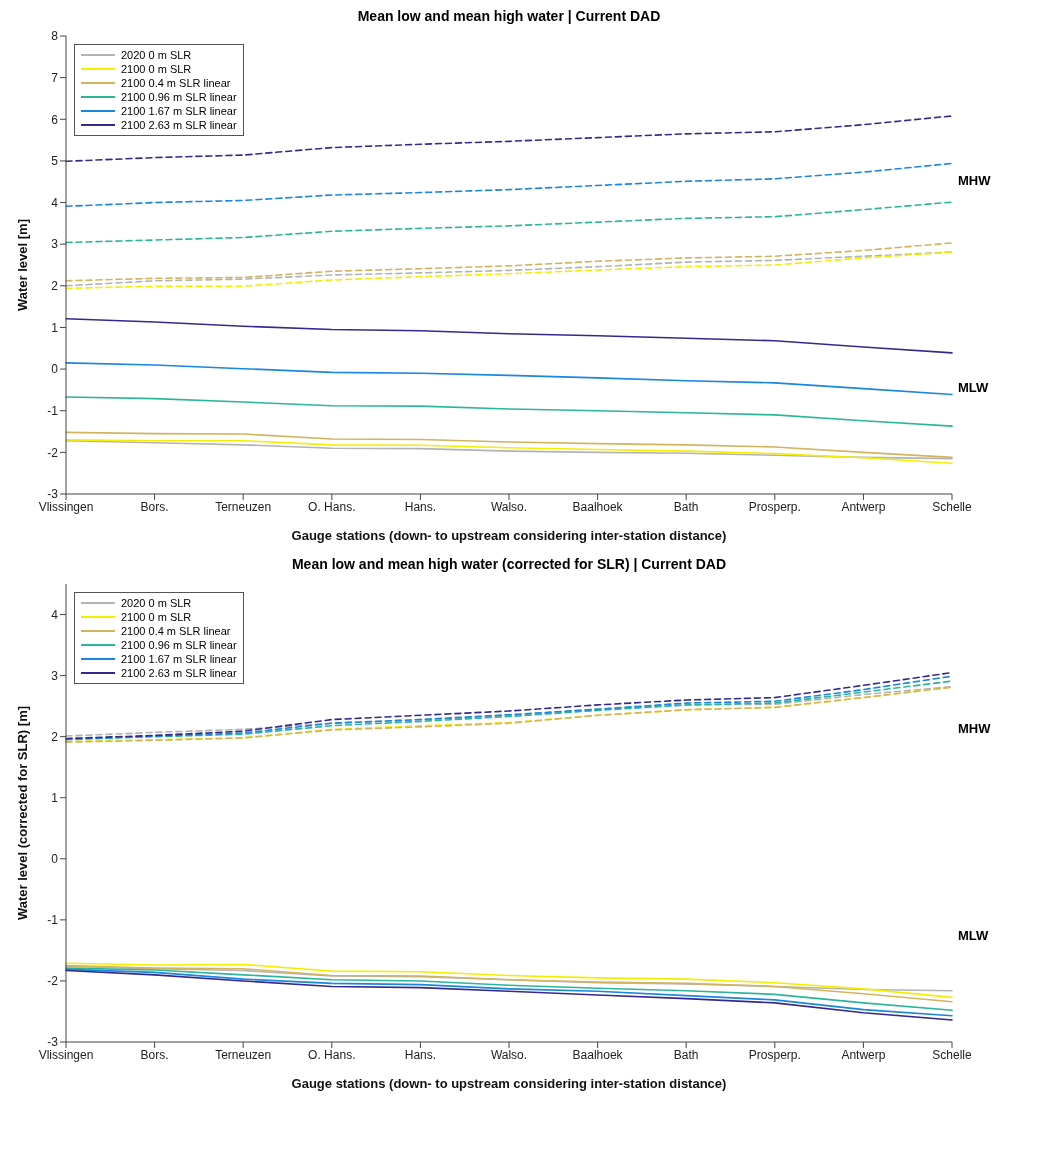 Image resolution: width=1038 pixels, height=1155 pixels. Describe the element at coordinates (55, 161) in the screenshot. I see `y-tick-label: 5` at that location.